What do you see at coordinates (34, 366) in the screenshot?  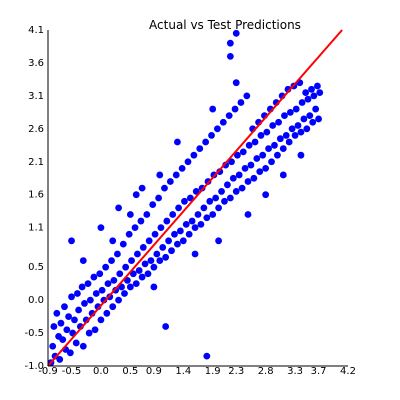 I see `y-tick-label: -1.0` at bounding box center [34, 366].